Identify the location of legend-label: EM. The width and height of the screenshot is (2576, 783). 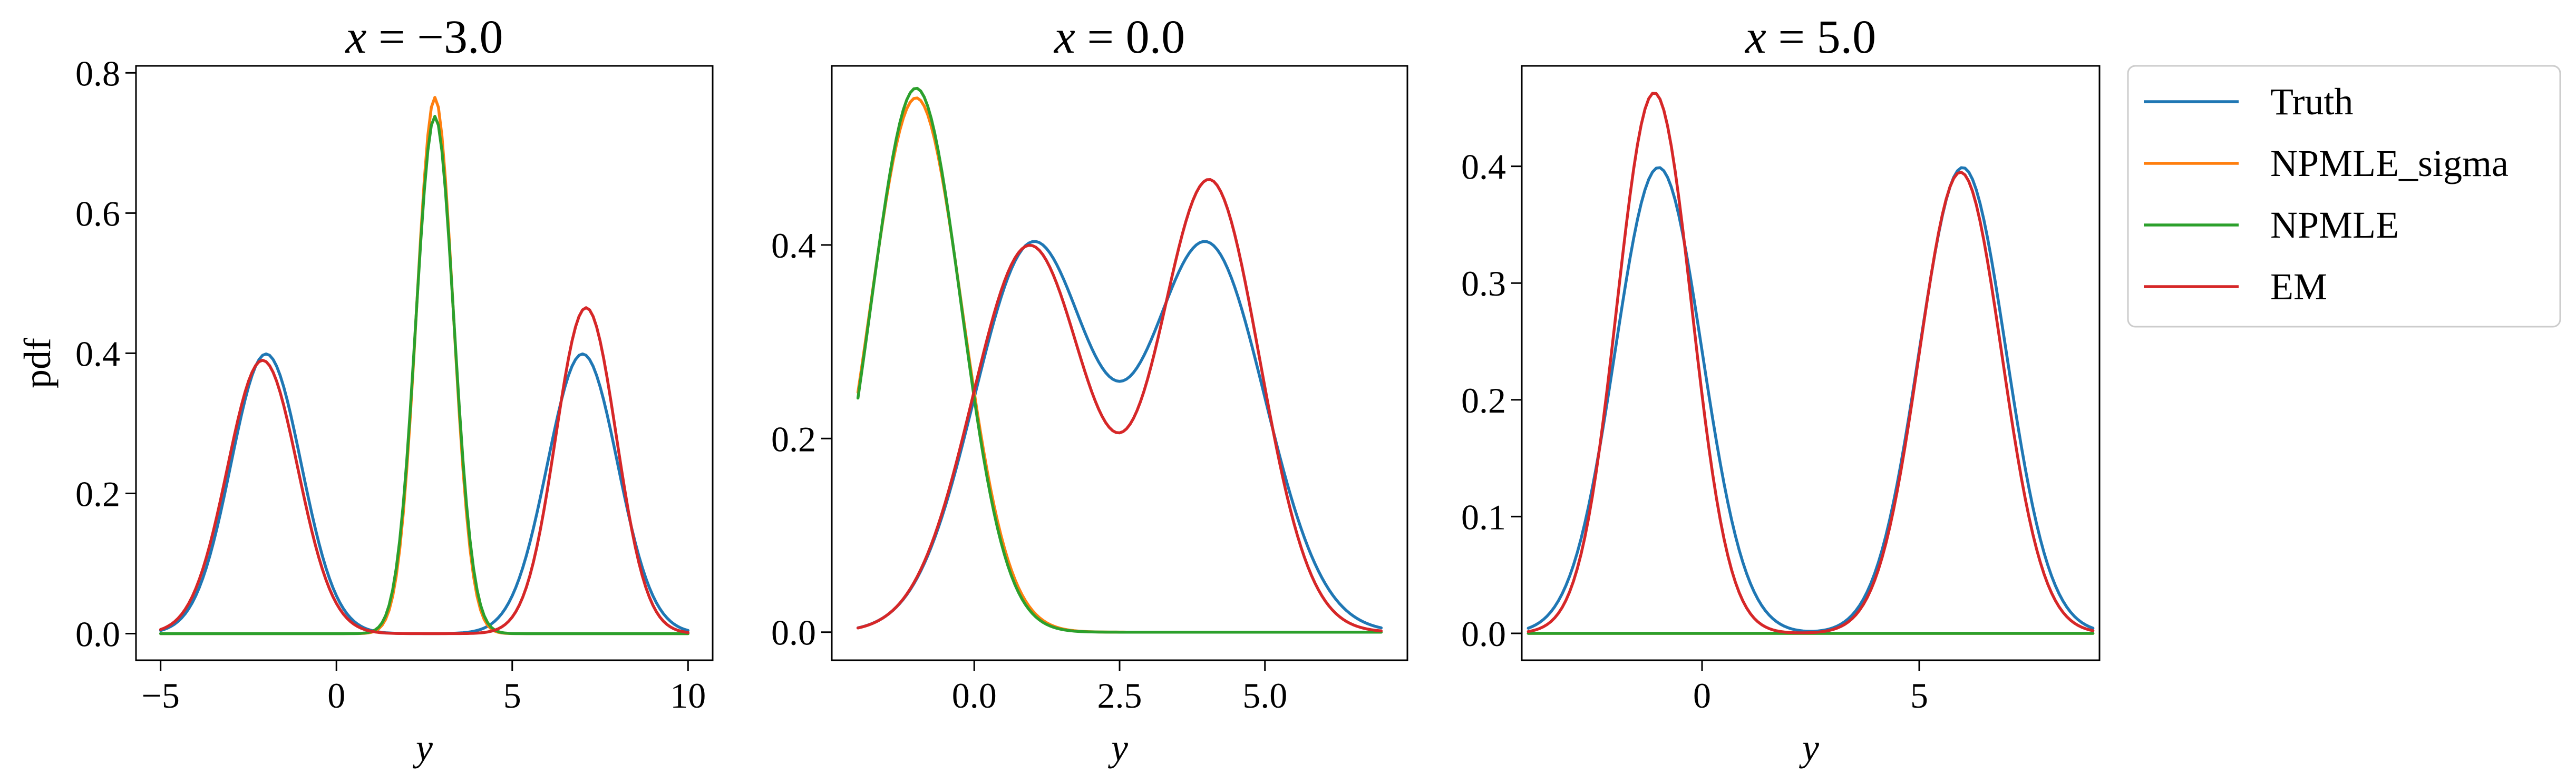
(2298, 287).